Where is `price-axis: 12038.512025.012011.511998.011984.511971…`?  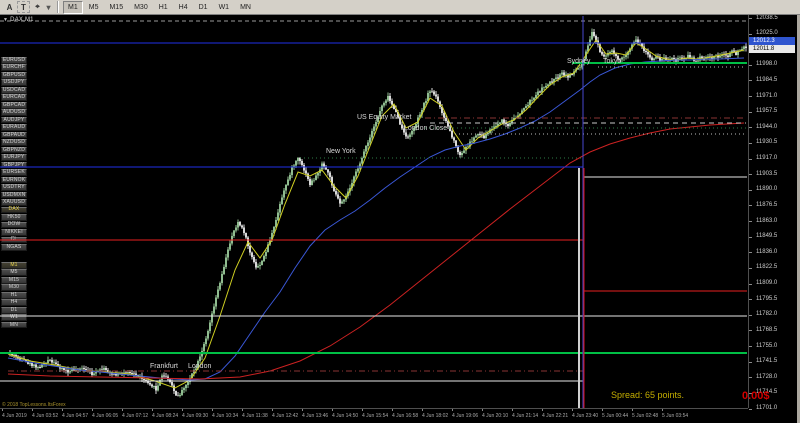
price-axis: 12038.512025.012011.511998.011984.511971… is located at coordinates (772, 213).